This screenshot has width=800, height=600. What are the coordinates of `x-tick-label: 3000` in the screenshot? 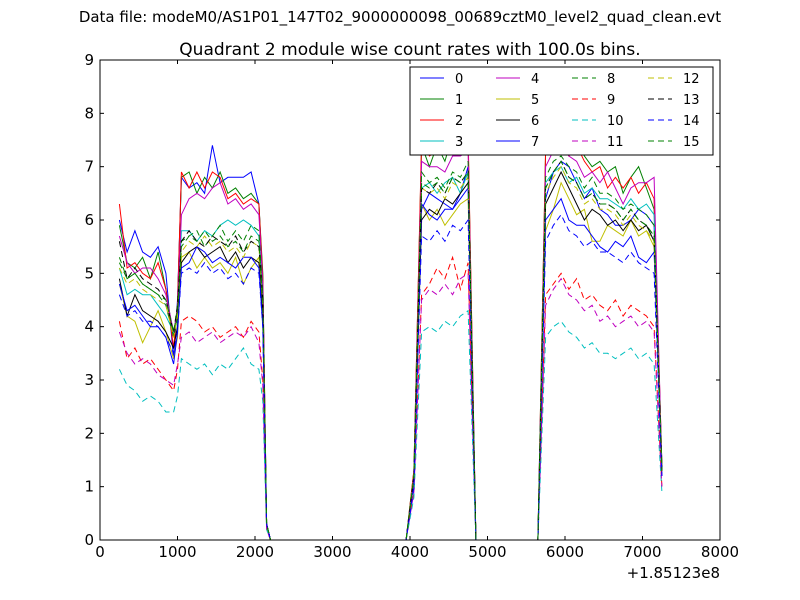 It's located at (332, 552).